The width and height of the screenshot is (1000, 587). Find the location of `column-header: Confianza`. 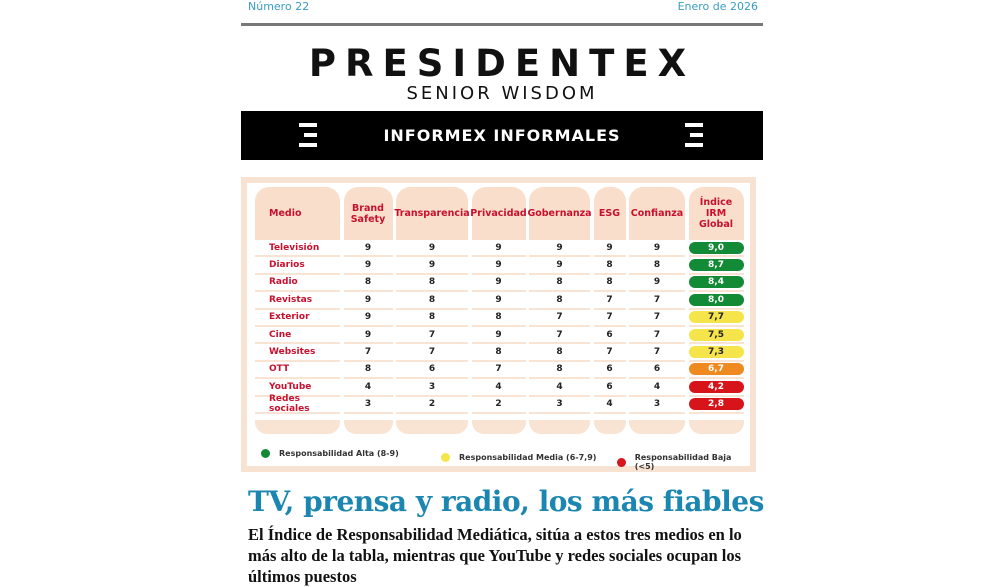

column-header: Confianza is located at coordinates (657, 213).